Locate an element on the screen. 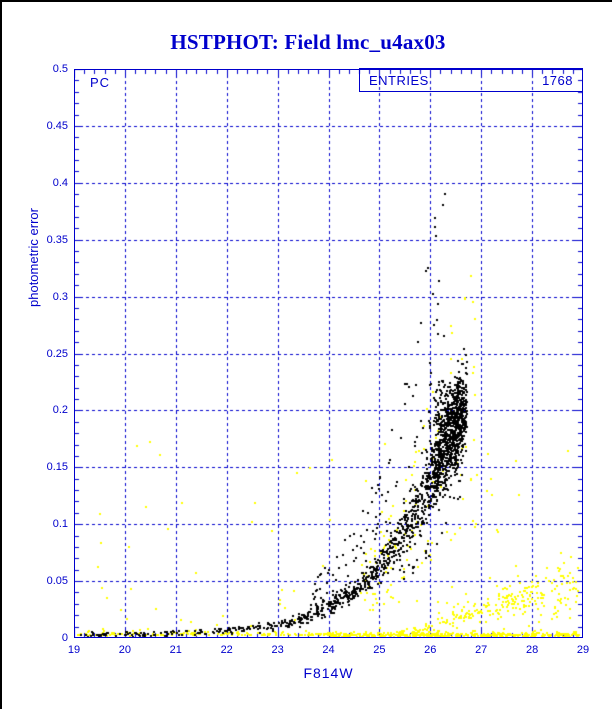  page-title: HSTPHOT: Field lmc_u4ax03 is located at coordinates (308, 42).